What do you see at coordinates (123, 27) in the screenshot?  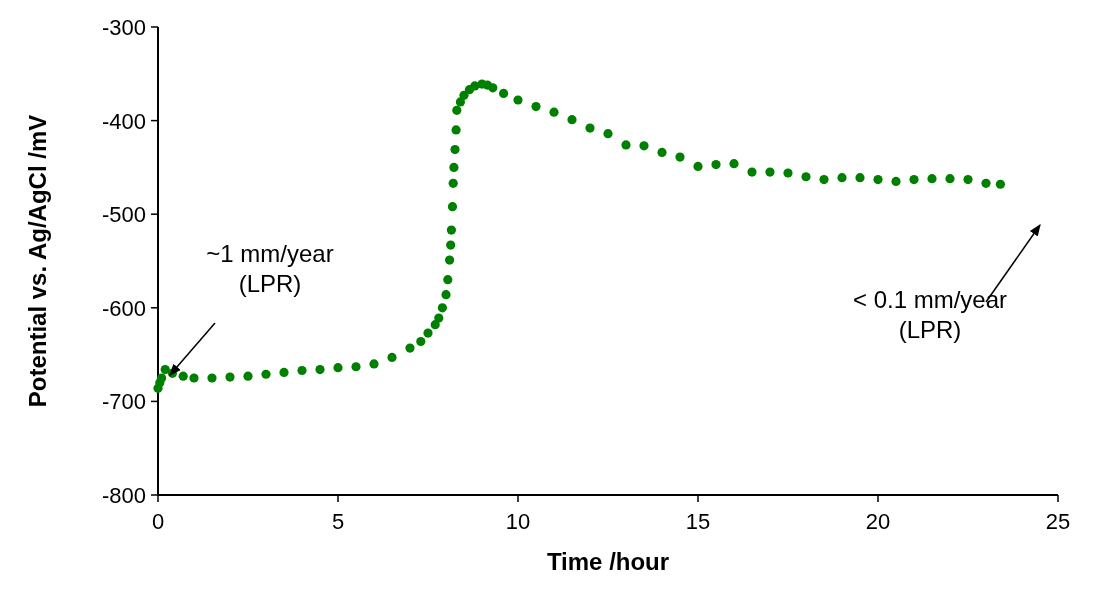 I see `y-tick-label: -300` at bounding box center [123, 27].